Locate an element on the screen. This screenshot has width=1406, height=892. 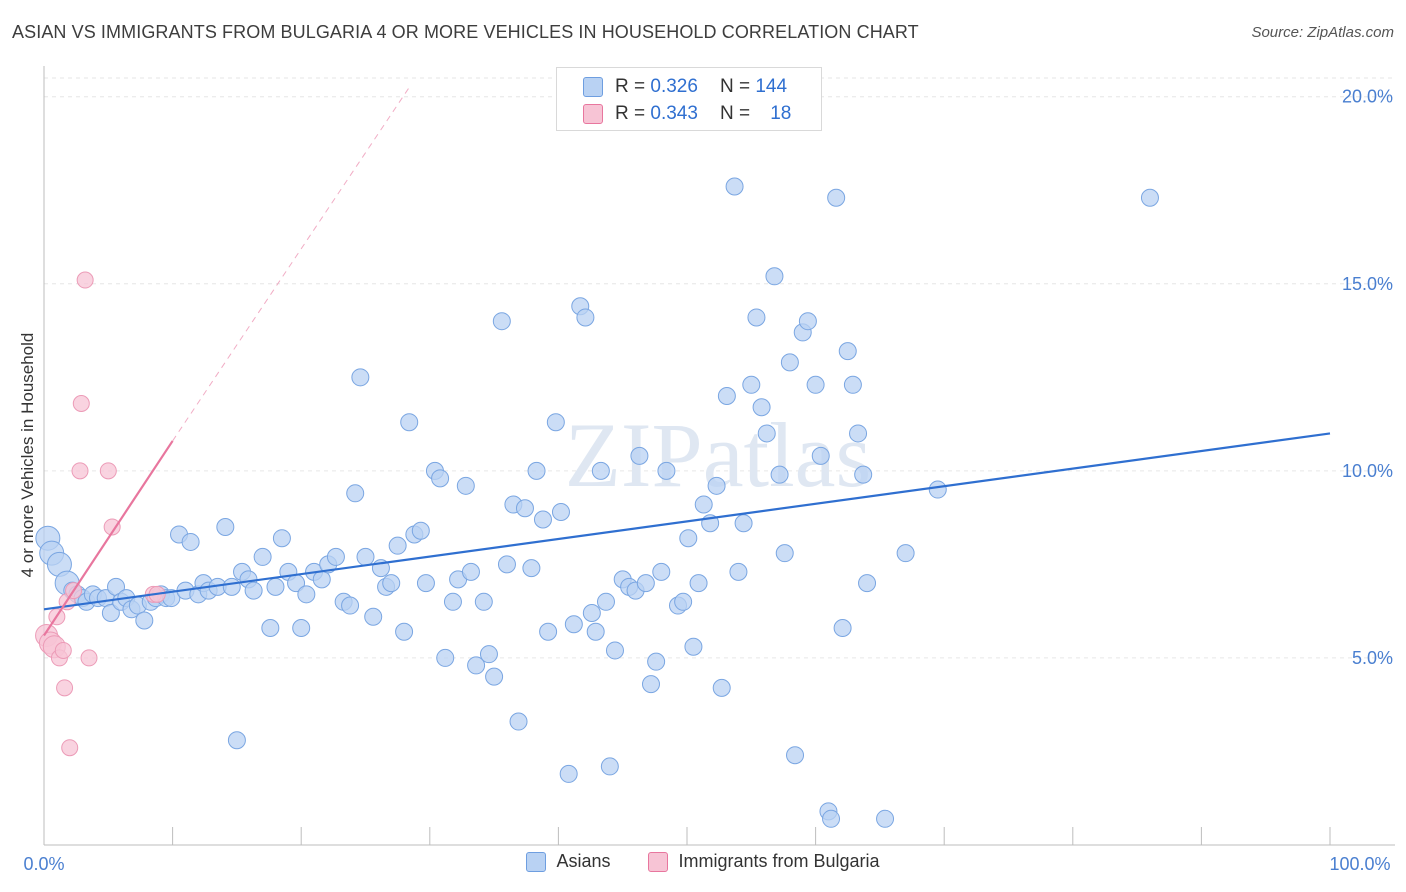
x-tick-label: 0.0% is located at coordinates (43, 864).